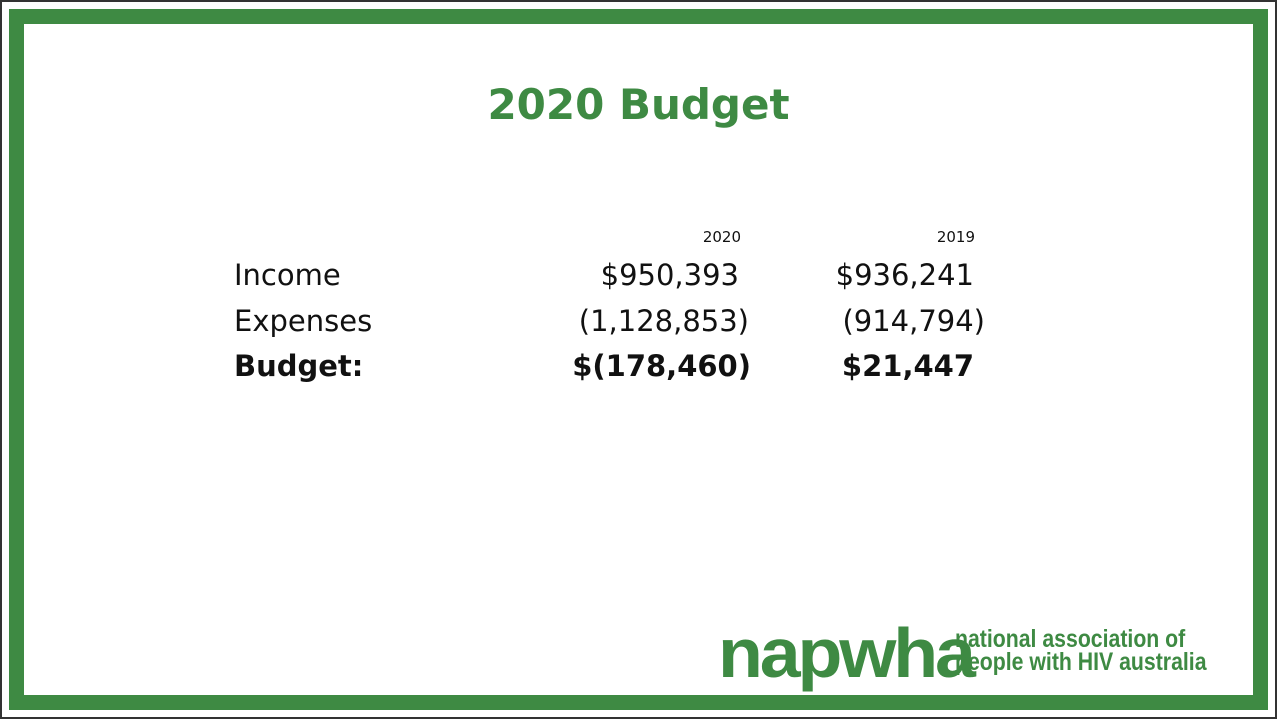 The image size is (1277, 719). What do you see at coordinates (847, 653) in the screenshot?
I see `logo: napwha` at bounding box center [847, 653].